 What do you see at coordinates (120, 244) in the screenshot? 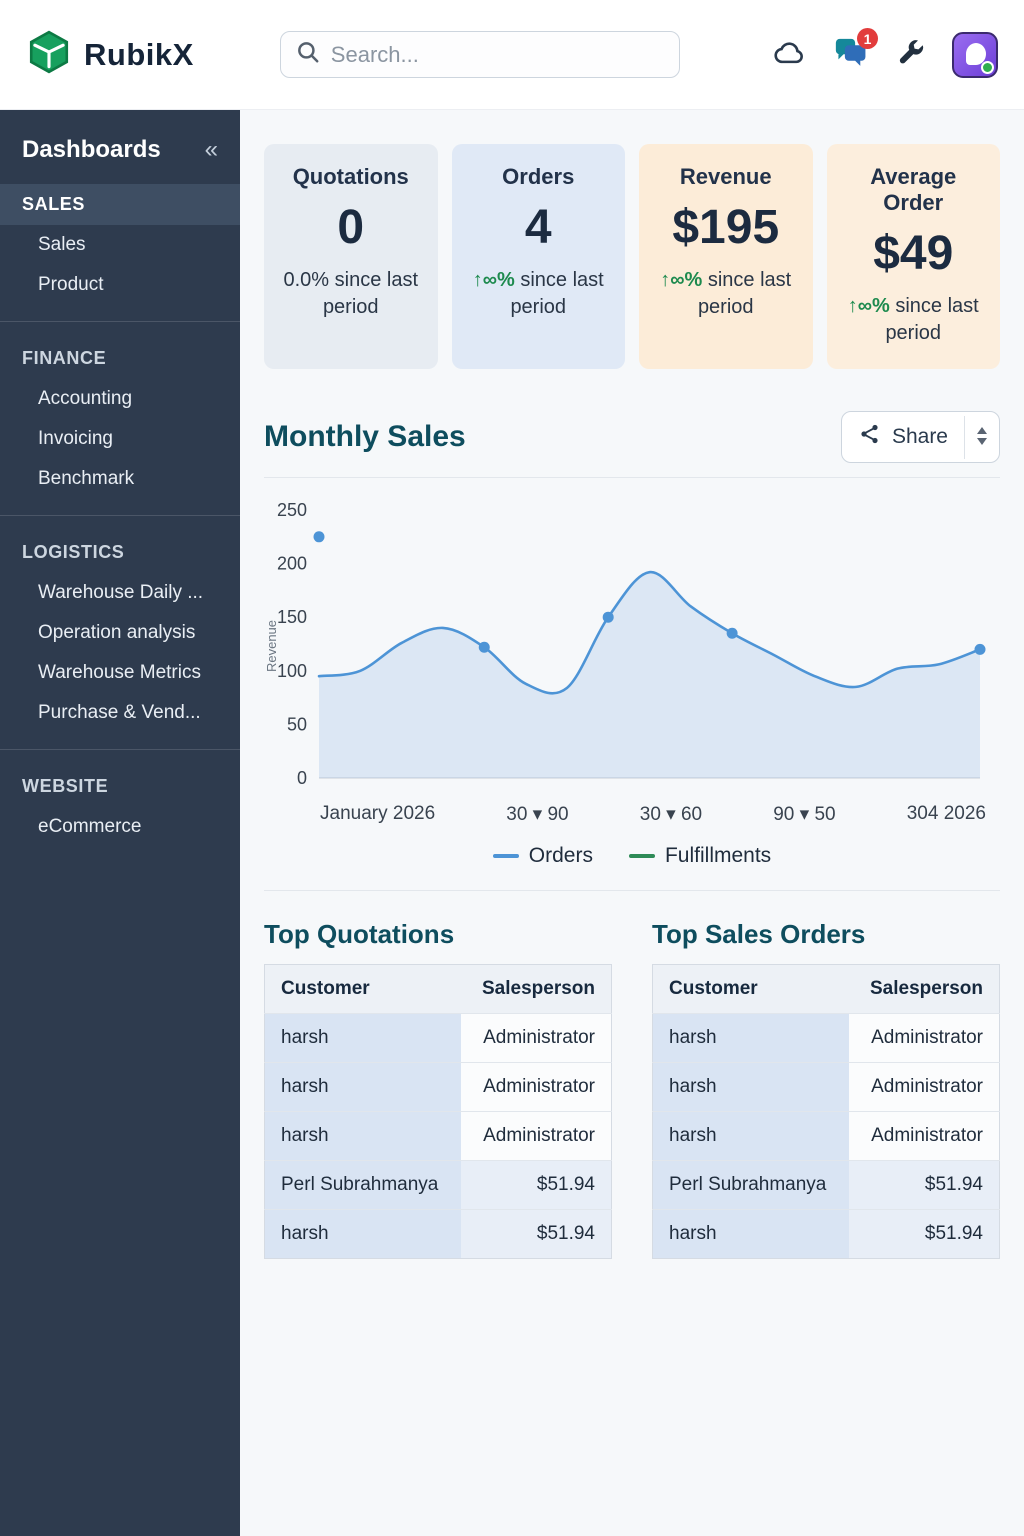
I see `sidebar-section-sales: SALES Sales Product` at bounding box center [120, 244].